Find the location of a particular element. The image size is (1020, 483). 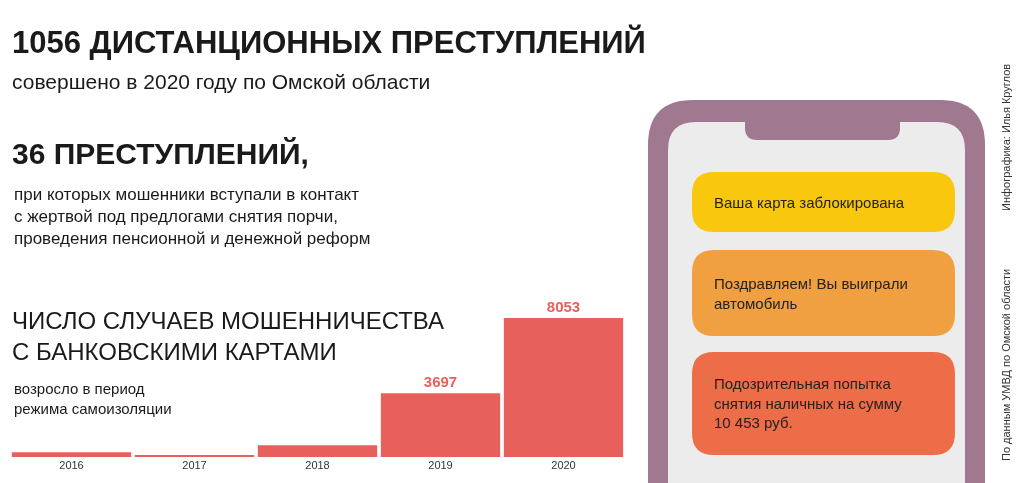

chart-title: 1056 ДИСТАНЦИОННЫХ ПРЕСТУПЛЕНИЙ is located at coordinates (329, 42).